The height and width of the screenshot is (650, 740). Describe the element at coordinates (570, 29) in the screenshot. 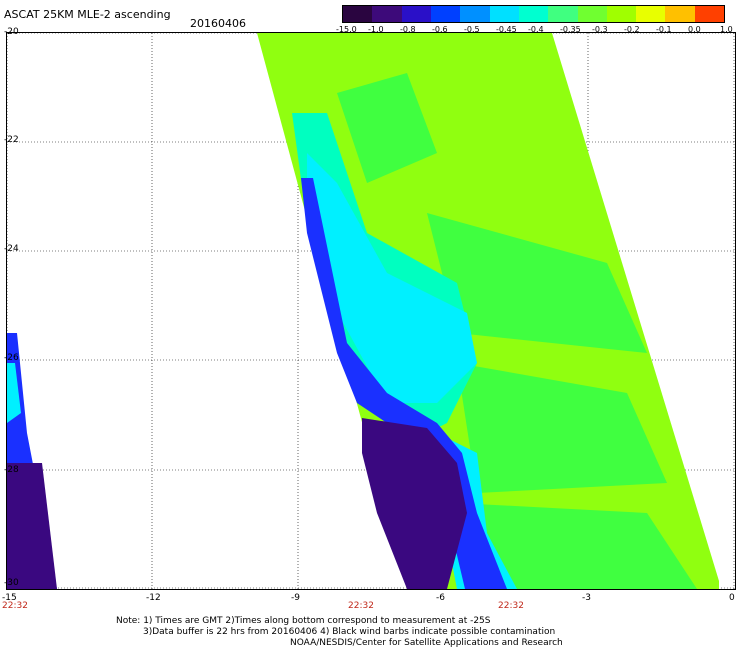

I see `colorbar-label: -0.35` at that location.